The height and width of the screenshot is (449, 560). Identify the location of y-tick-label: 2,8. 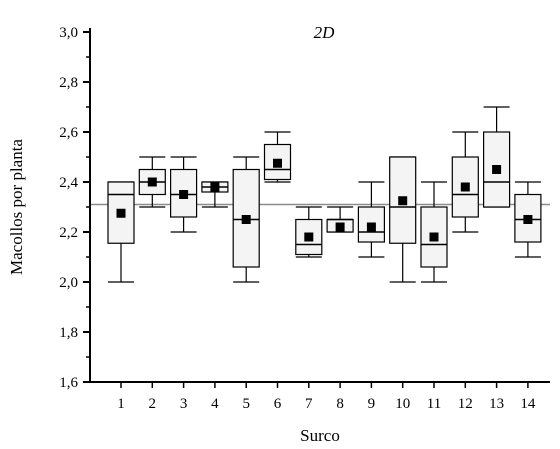
(68, 83).